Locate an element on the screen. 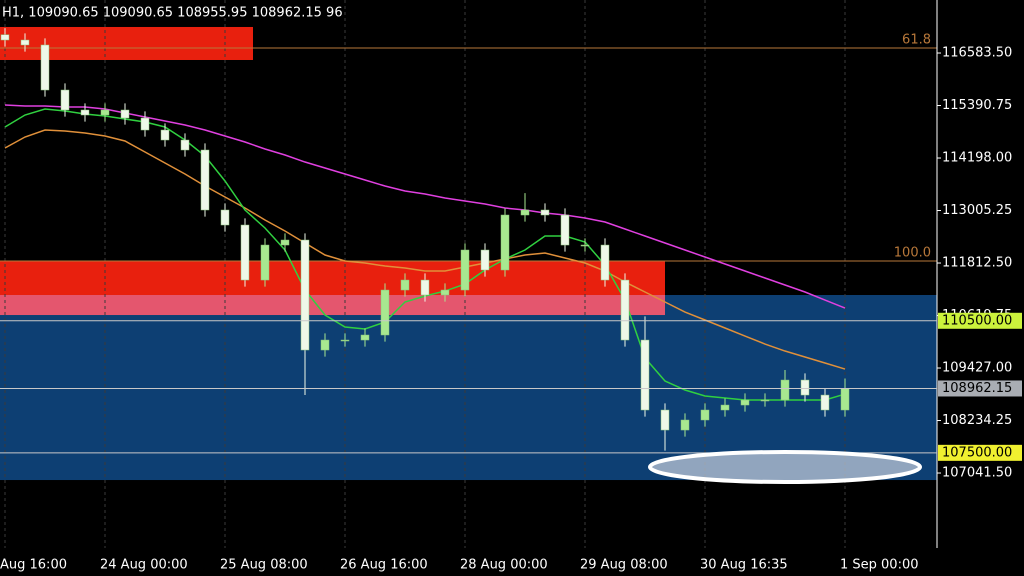 The width and height of the screenshot is (1024, 576). x-tick-label: 24 Aug 00:00 is located at coordinates (144, 565).